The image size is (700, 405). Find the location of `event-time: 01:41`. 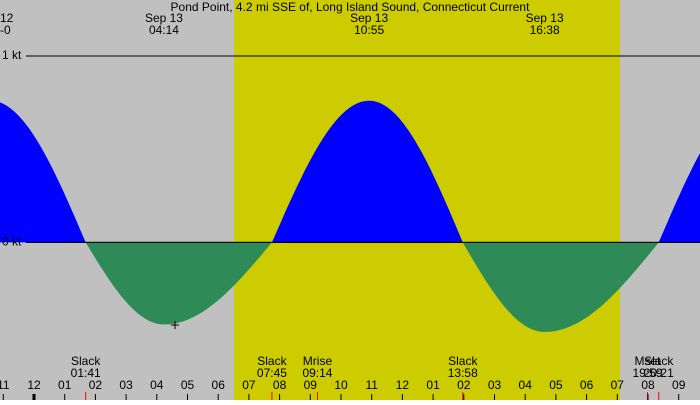

event-time: 01:41 is located at coordinates (86, 373).